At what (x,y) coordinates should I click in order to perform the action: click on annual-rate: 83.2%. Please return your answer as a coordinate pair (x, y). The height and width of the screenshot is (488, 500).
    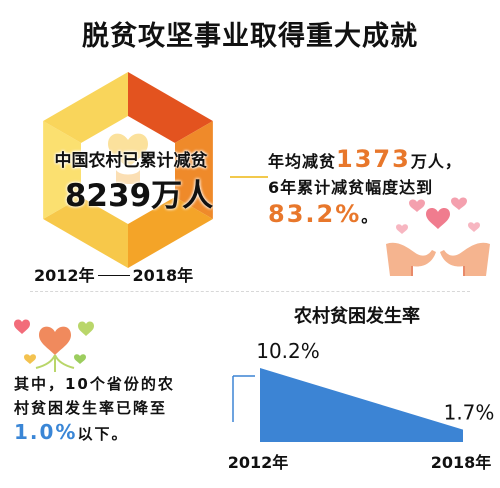
    Looking at the image, I should click on (315, 214).